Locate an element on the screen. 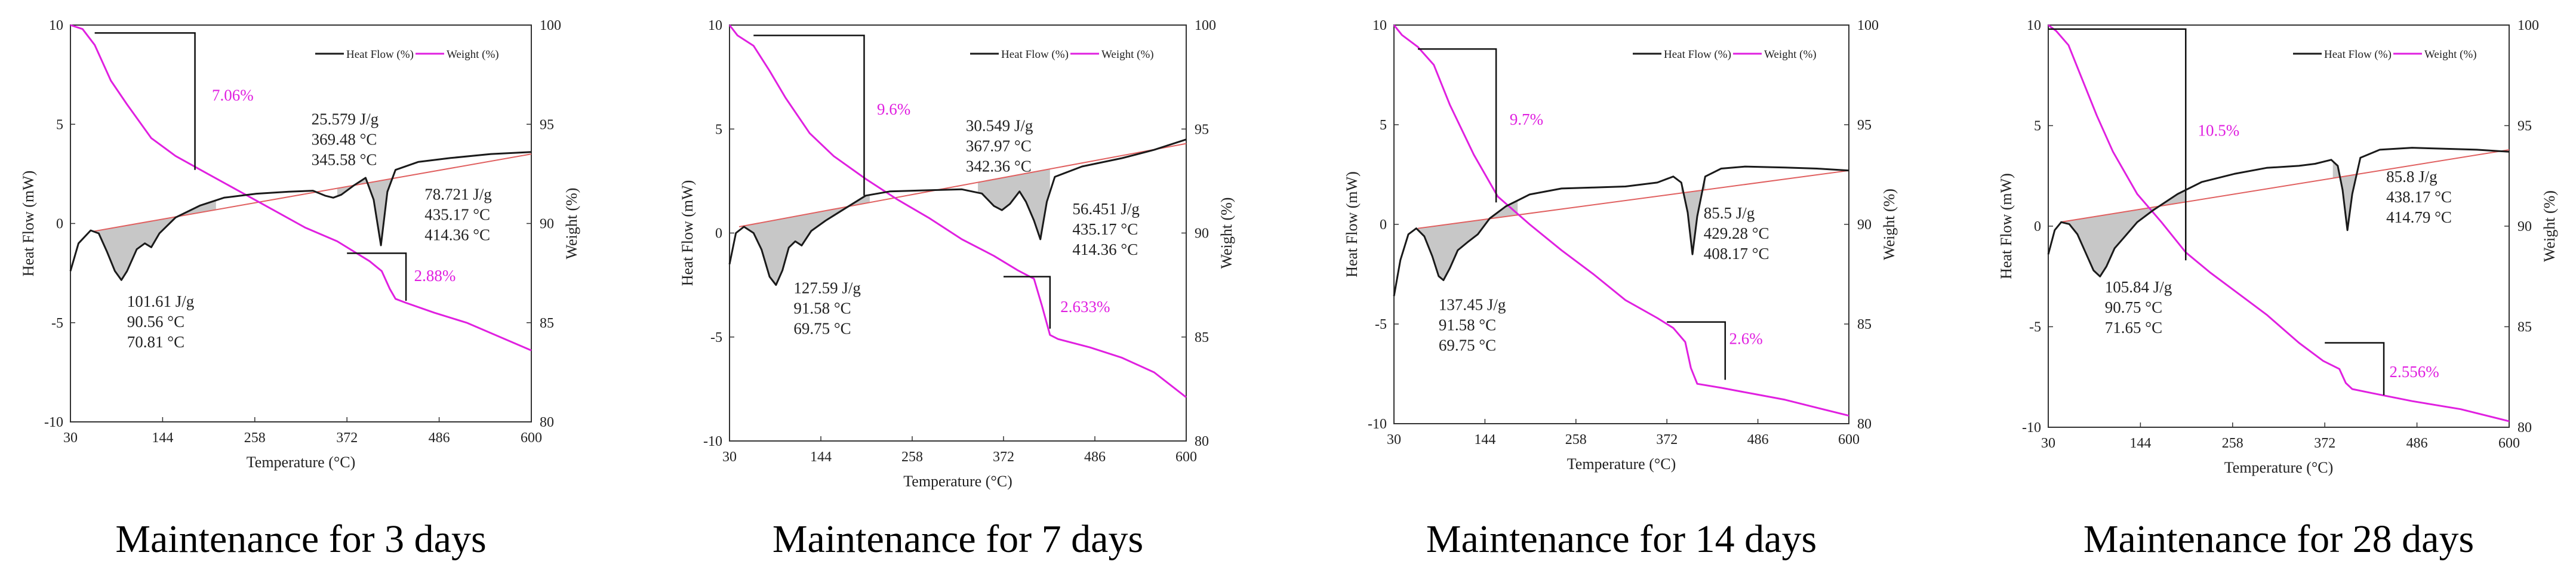 Image resolution: width=2576 pixels, height=583 pixels. panel-caption: Maintenance for 3 days is located at coordinates (300, 539).